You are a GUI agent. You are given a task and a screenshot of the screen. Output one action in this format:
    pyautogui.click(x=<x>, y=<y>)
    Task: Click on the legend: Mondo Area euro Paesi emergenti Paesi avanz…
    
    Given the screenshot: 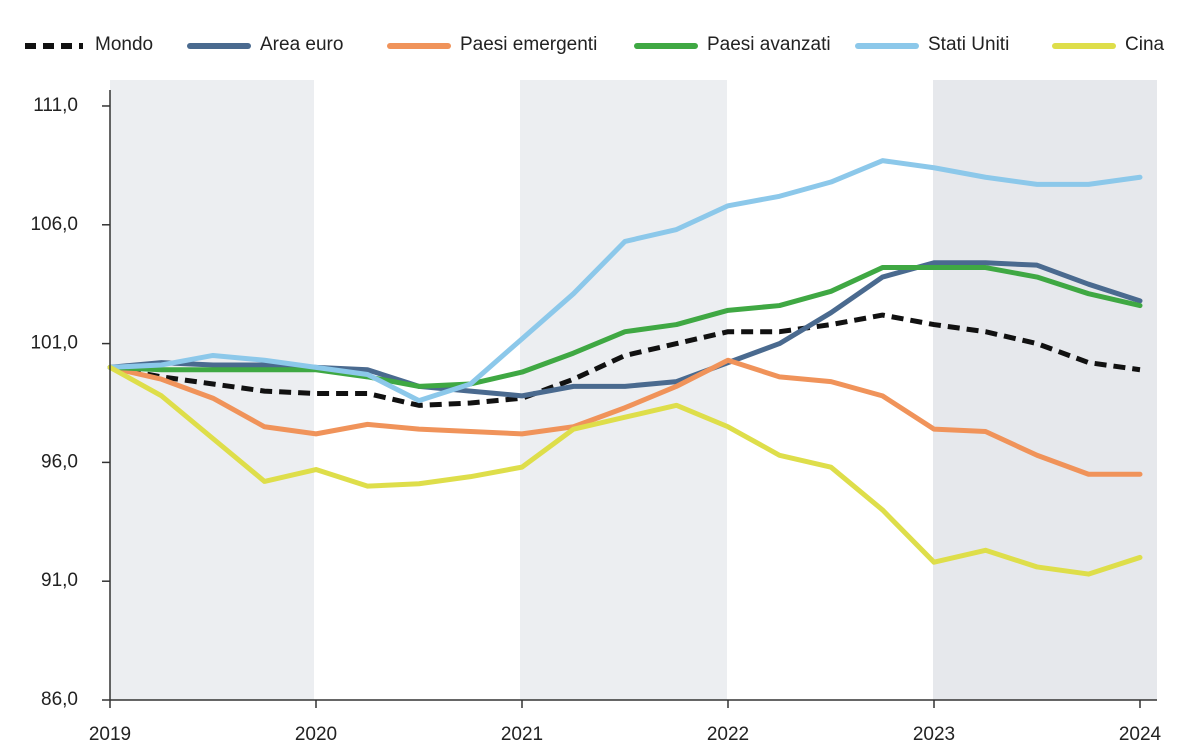 What is the action you would take?
    pyautogui.click(x=595, y=44)
    